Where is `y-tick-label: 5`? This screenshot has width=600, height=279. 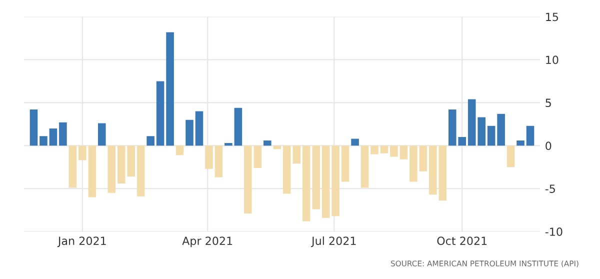
y-tick-label: 5 is located at coordinates (548, 103).